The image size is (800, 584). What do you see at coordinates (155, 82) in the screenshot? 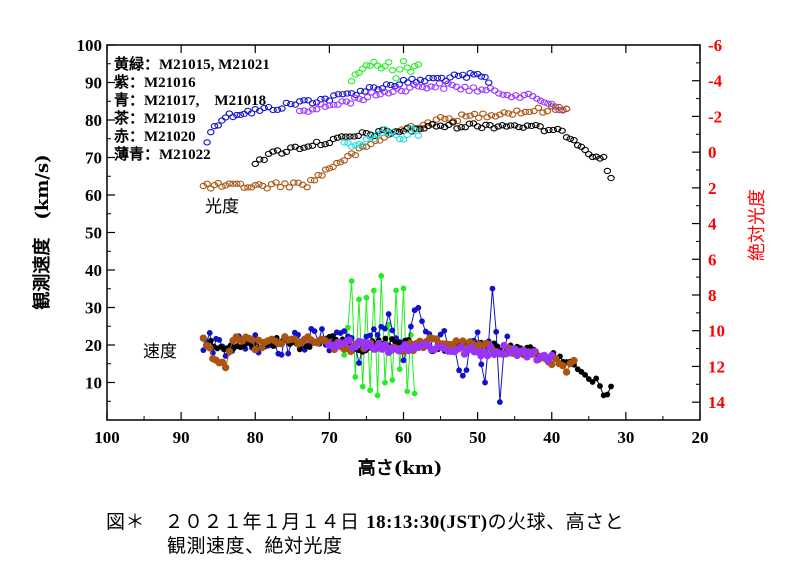
I see `legend-entry: 紫：M21016` at bounding box center [155, 82].